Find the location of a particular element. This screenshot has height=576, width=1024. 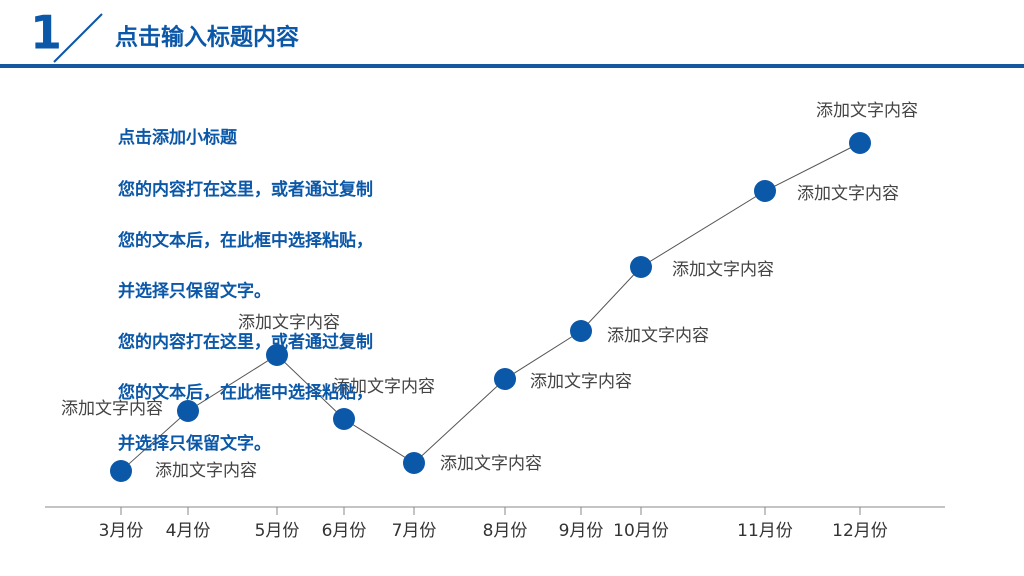

x-tick-label: 11月份 is located at coordinates (765, 531).